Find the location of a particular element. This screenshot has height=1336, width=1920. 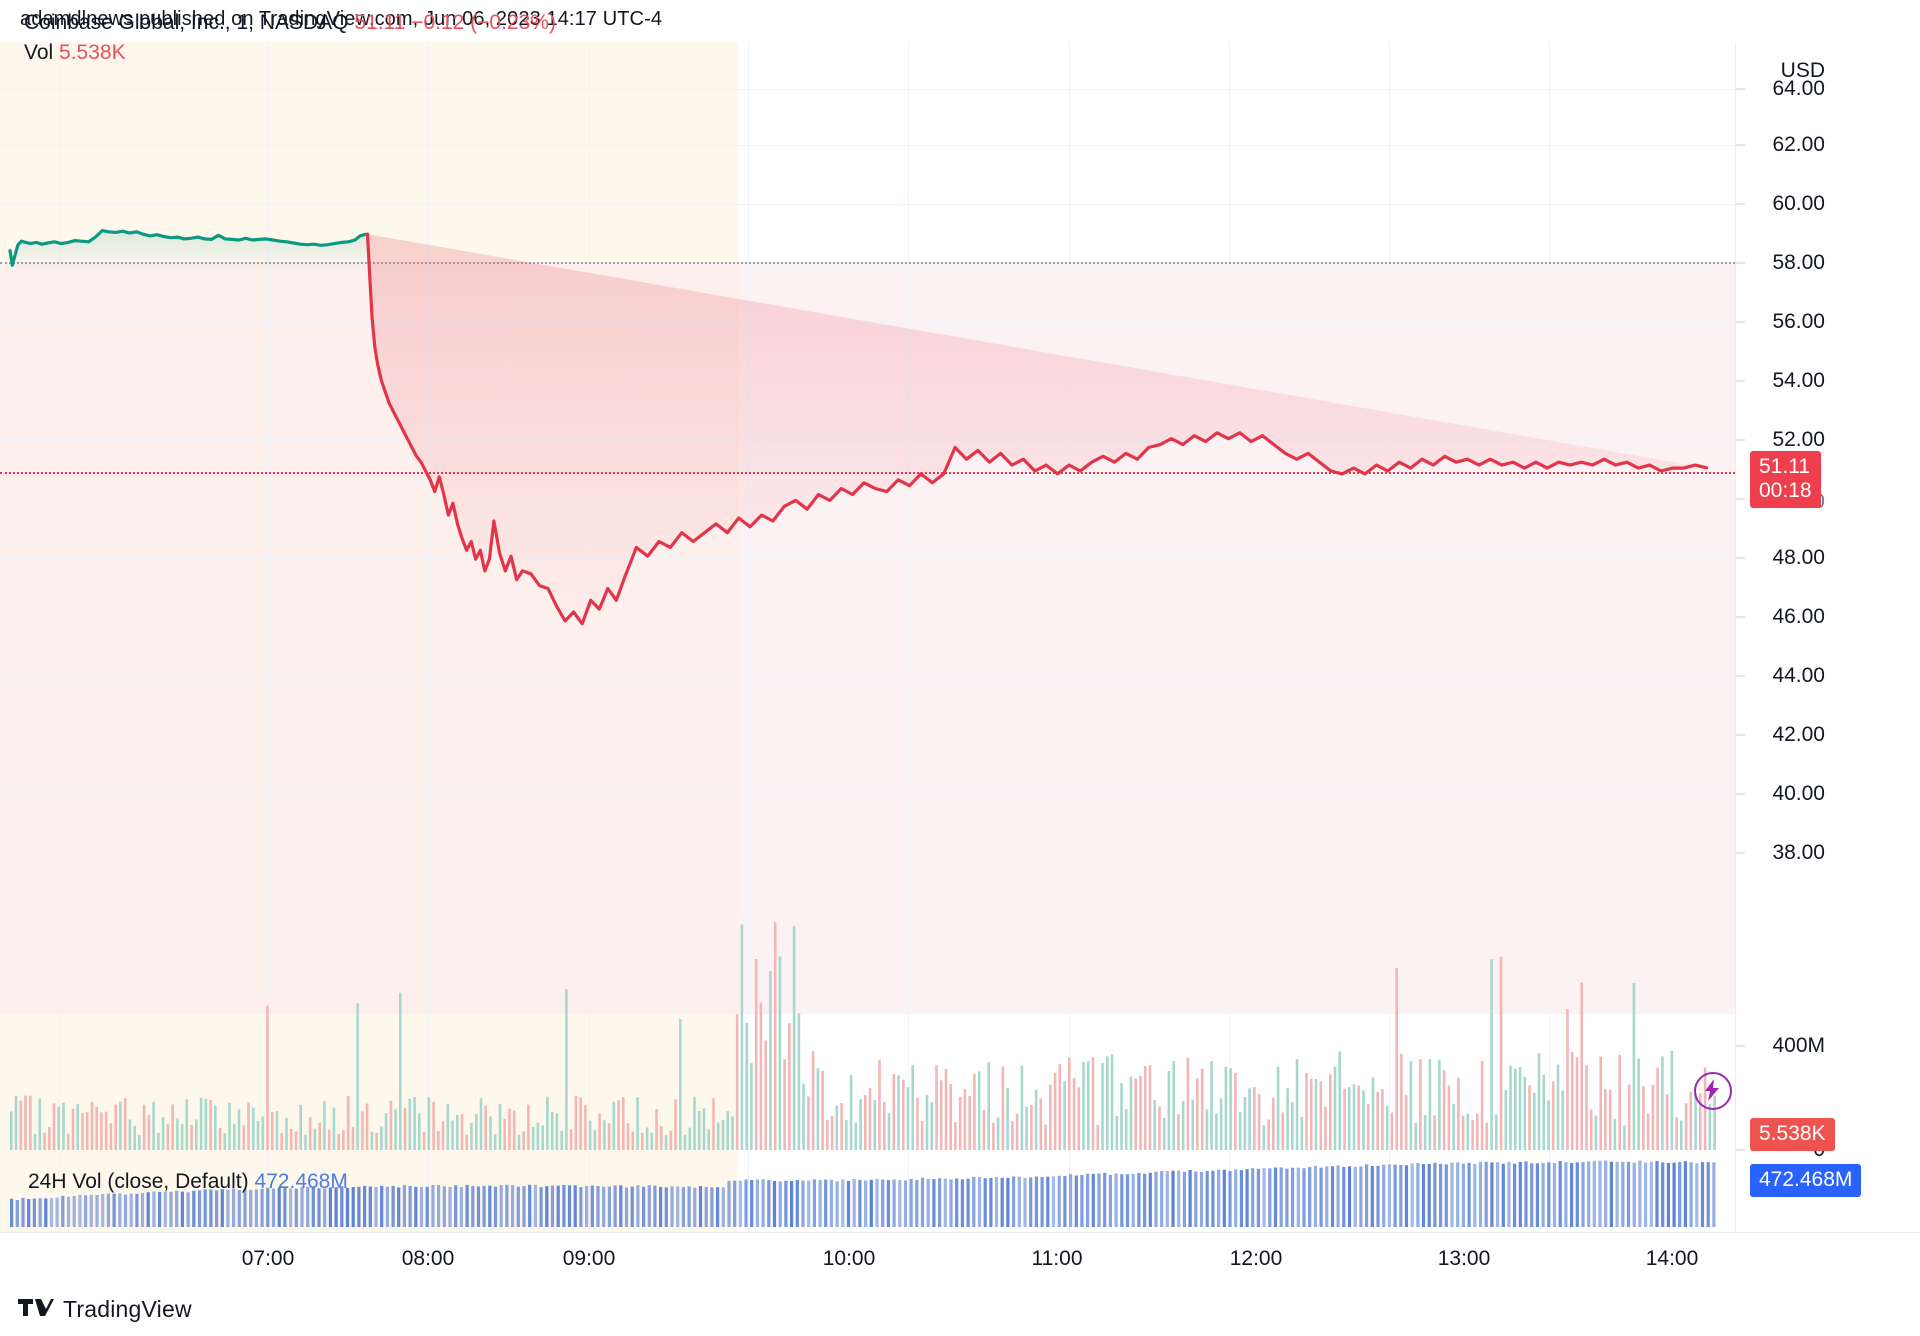

indicator-legend-value: 472.468M is located at coordinates (301, 1181).